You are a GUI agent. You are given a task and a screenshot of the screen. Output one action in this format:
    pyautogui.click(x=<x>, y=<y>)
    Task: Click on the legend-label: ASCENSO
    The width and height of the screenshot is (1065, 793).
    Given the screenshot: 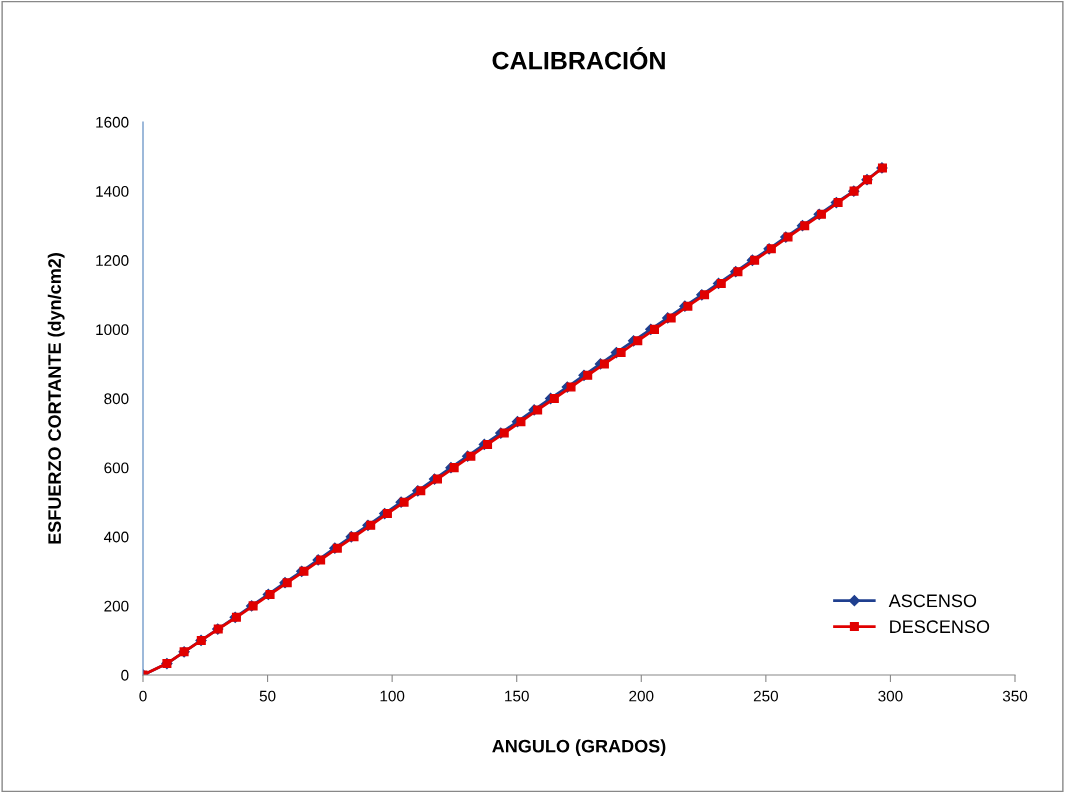 What is the action you would take?
    pyautogui.click(x=932, y=601)
    